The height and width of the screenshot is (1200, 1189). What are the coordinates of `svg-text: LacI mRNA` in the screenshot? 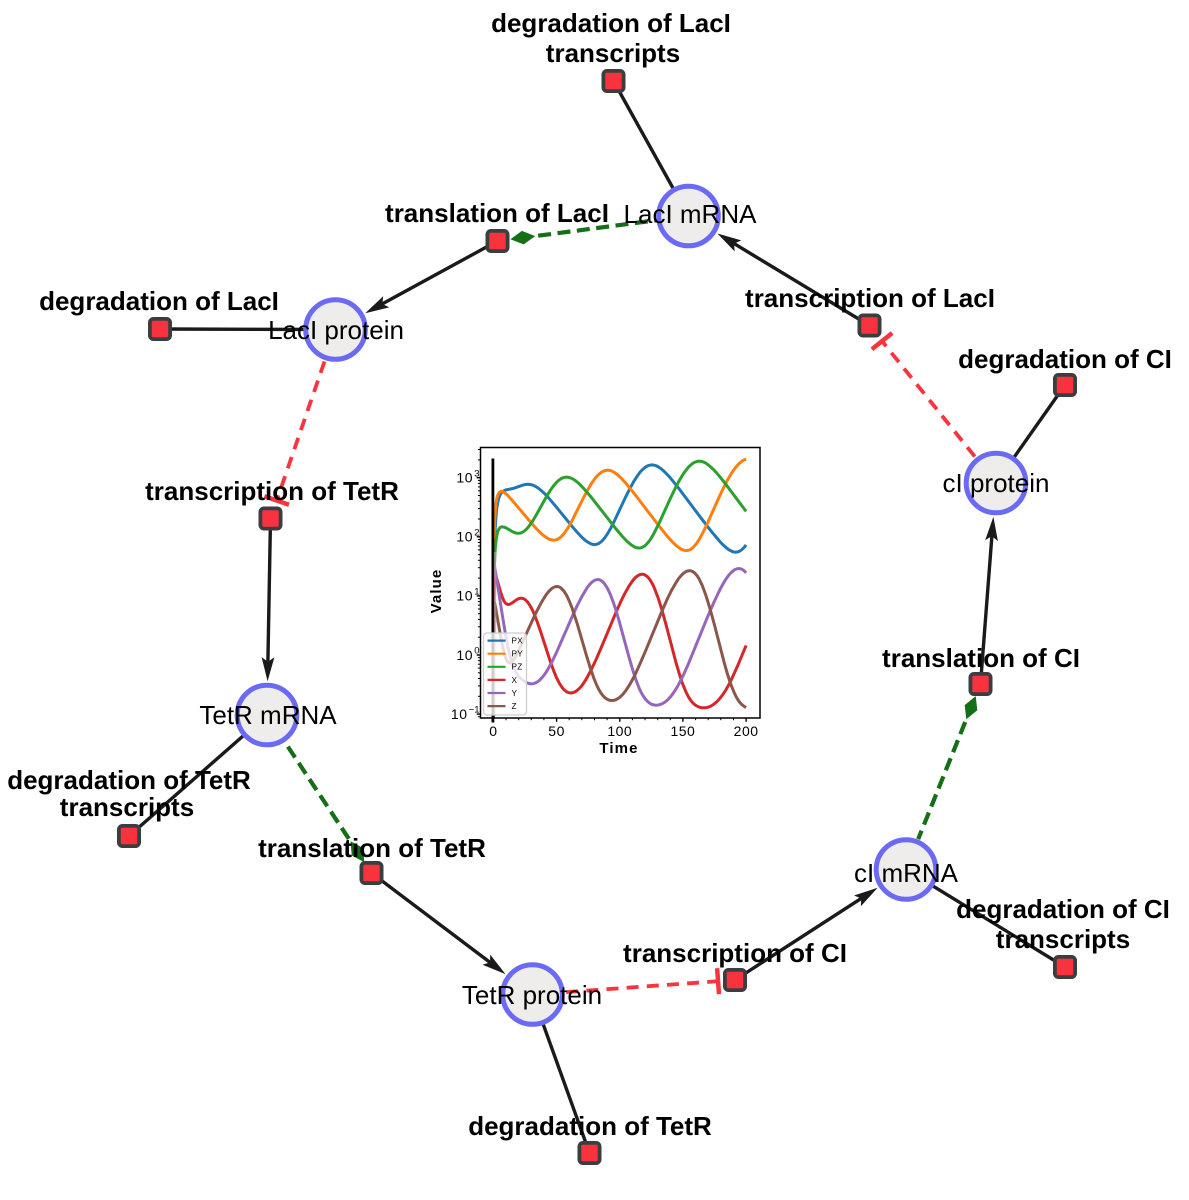 It's located at (691, 214).